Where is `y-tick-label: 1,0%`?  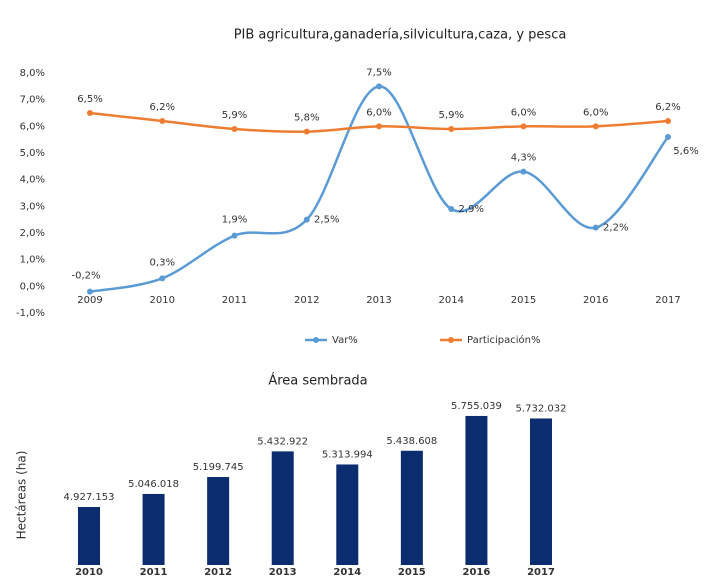 y-tick-label: 1,0% is located at coordinates (32, 260).